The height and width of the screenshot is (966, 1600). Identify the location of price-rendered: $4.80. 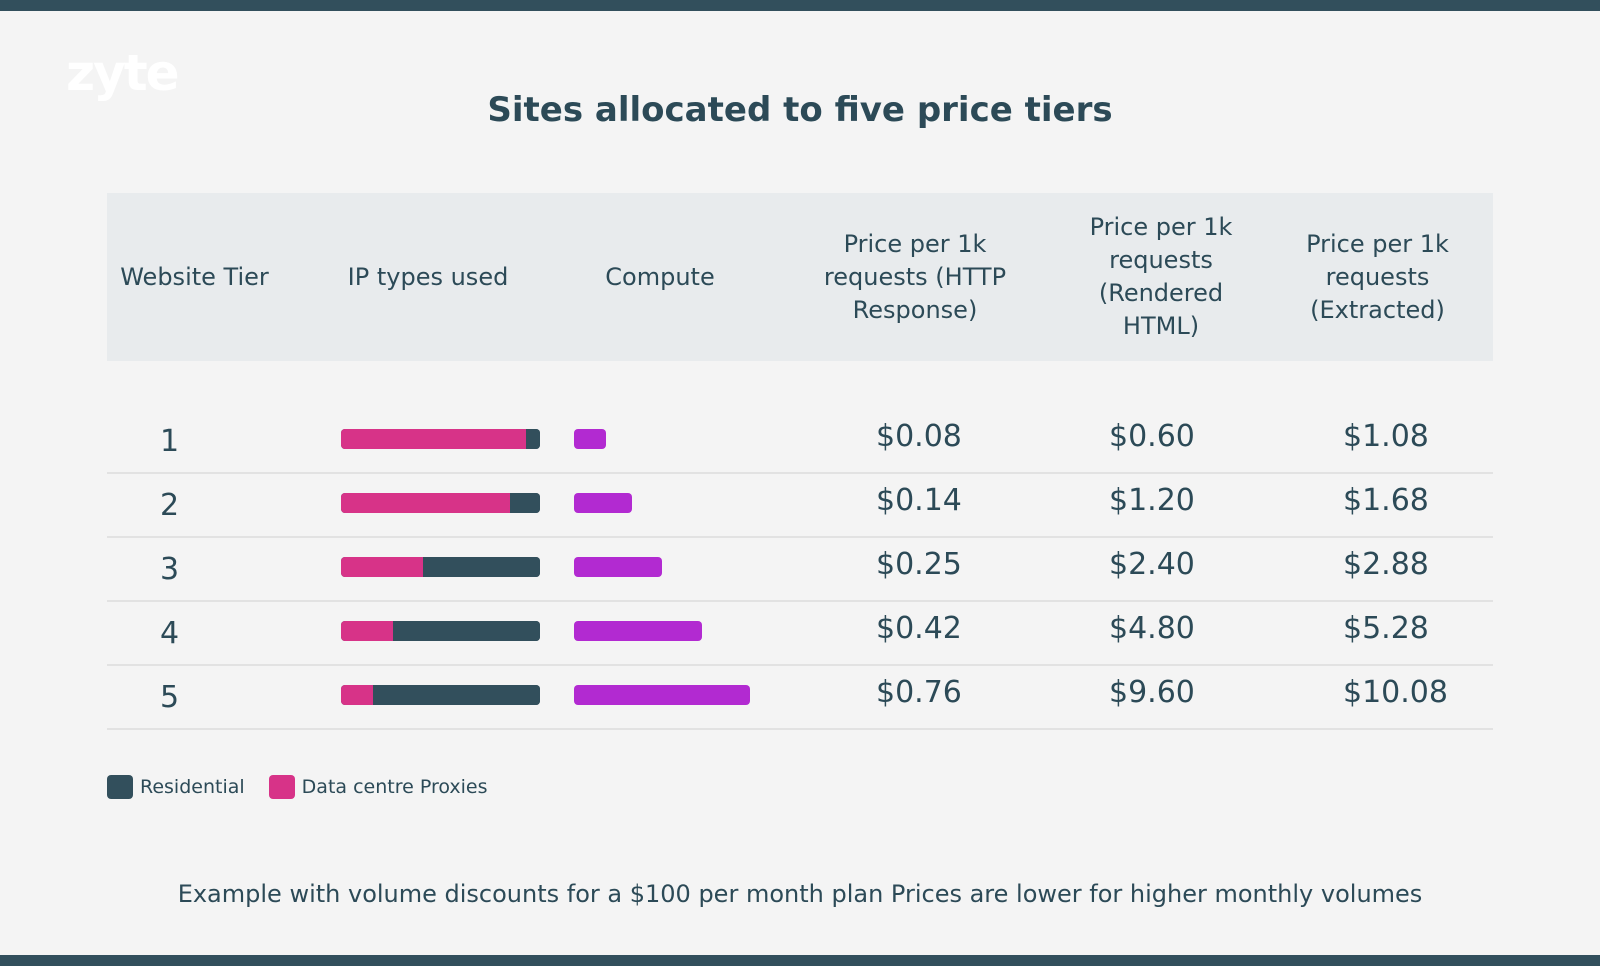
(1152, 628).